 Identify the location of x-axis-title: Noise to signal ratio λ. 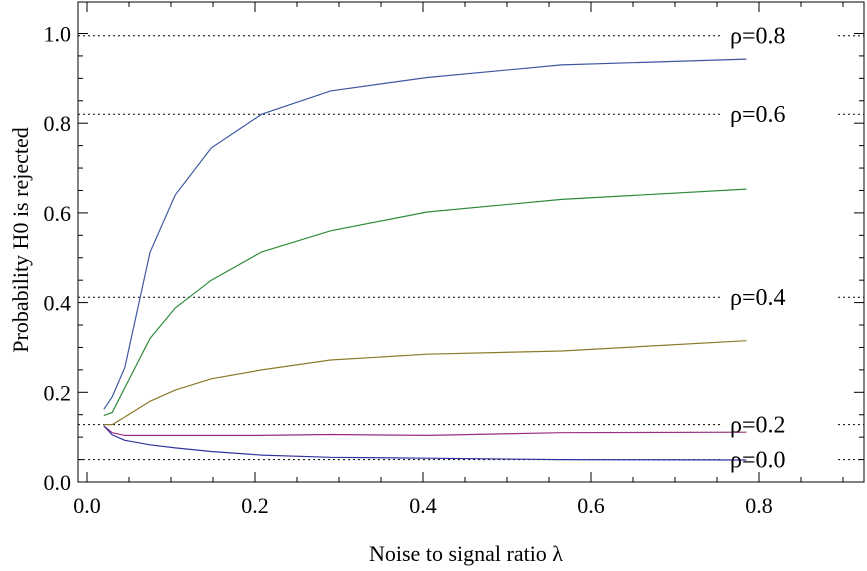
(466, 553).